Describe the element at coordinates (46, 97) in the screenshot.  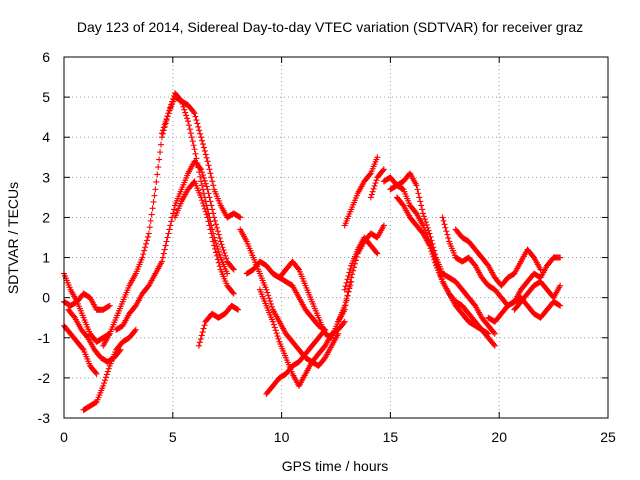
I see `y-tick-label: 5` at that location.